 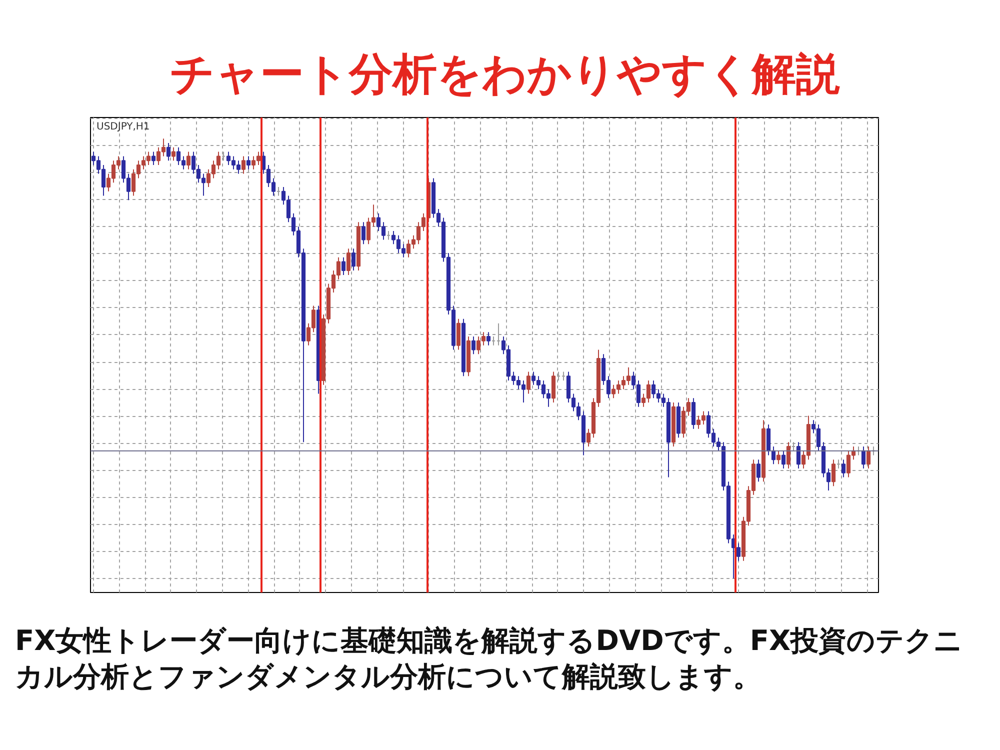 I want to click on text: FX女性トレーダー向けに基礎知識を解説するDVDです。FX投資のテクニカル分析とファンダメンタル分析について解説致します。, so click(x=489, y=659).